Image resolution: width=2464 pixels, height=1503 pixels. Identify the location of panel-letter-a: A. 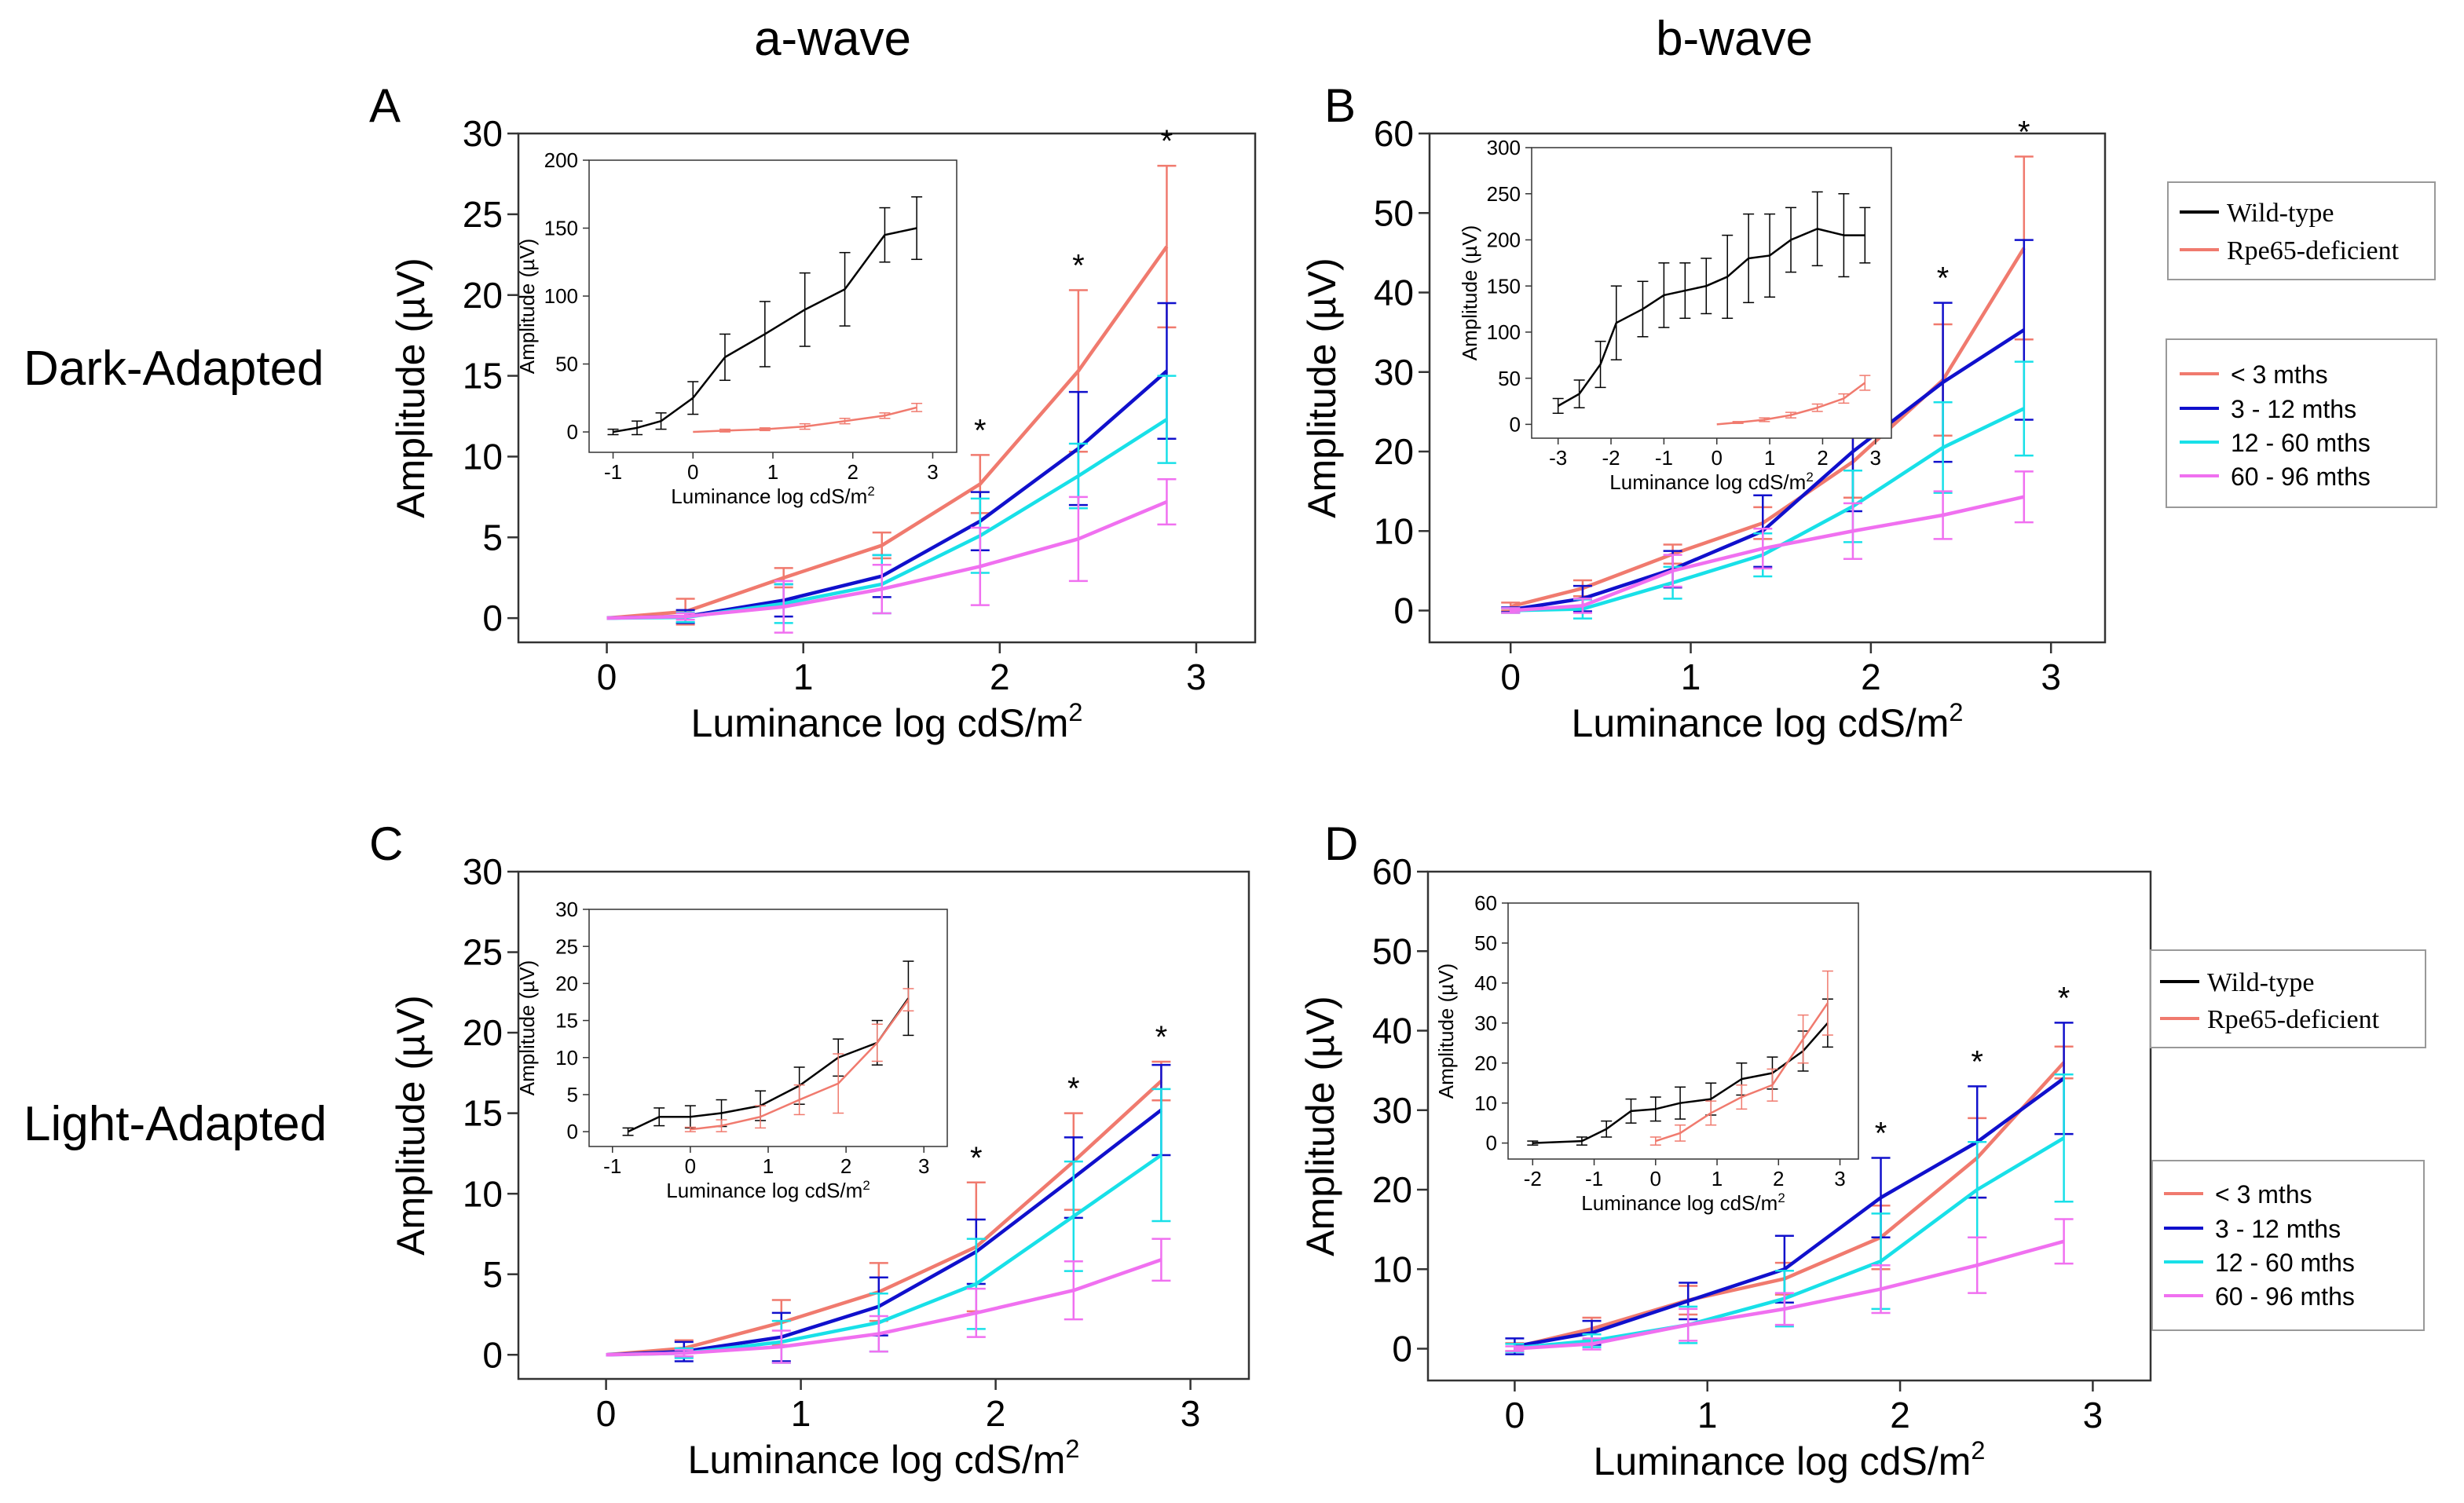
(385, 105).